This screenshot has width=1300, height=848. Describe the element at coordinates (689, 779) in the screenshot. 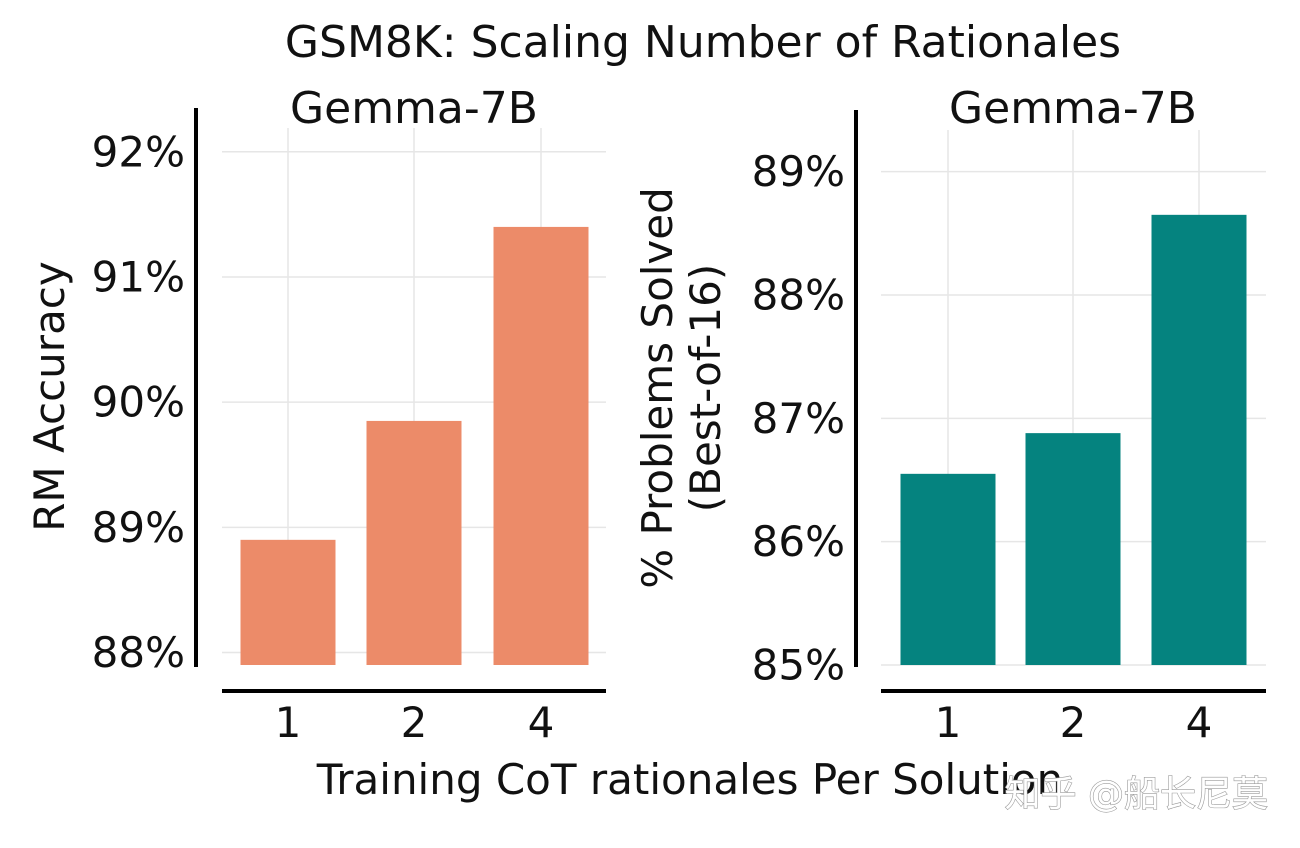

I see `x-axis-label: Training CoT rationales Per Solution` at that location.